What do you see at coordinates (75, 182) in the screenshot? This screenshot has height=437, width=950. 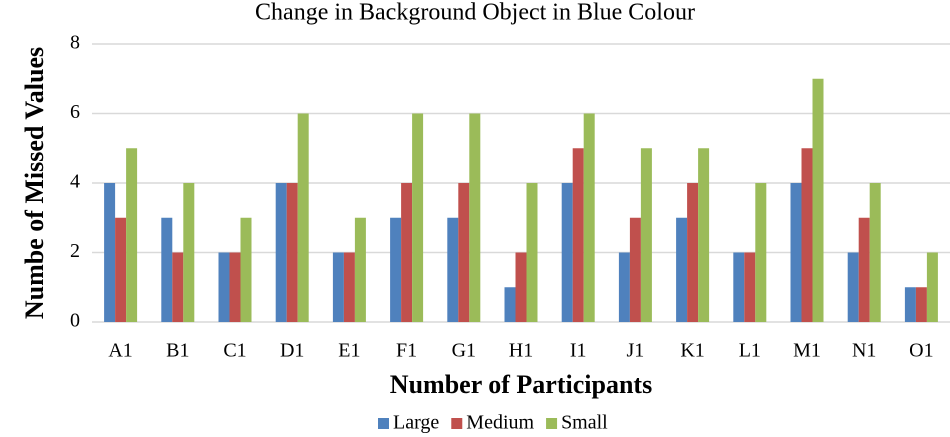 I see `y-tick-label: 4` at bounding box center [75, 182].